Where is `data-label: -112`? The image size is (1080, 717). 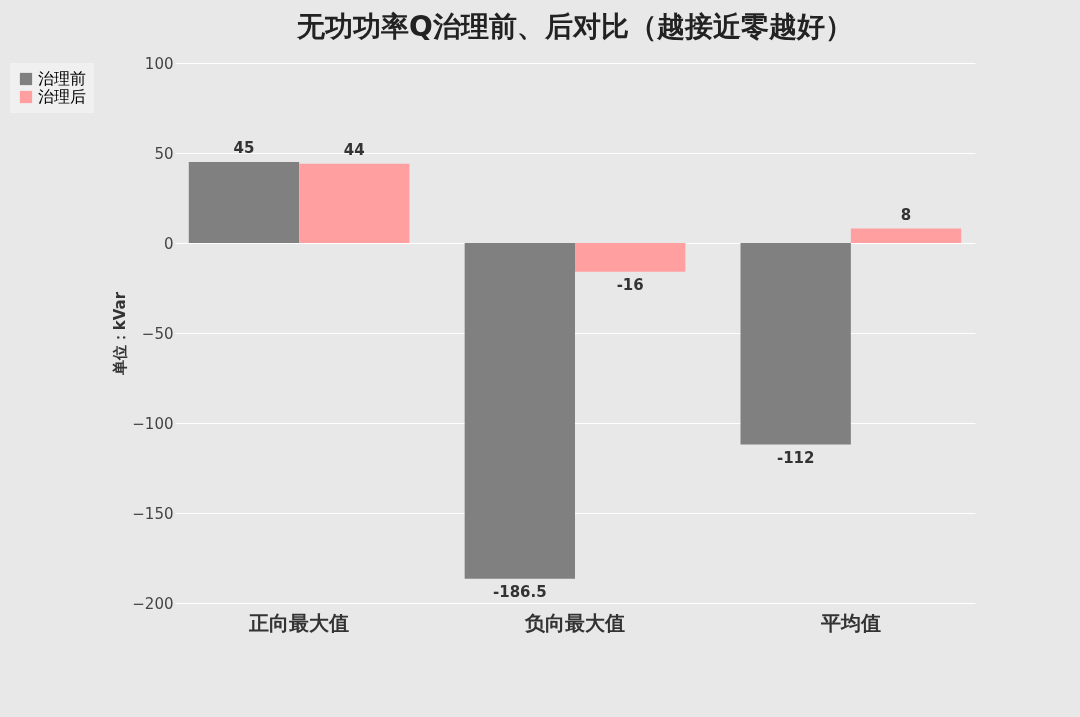 data-label: -112 is located at coordinates (795, 457).